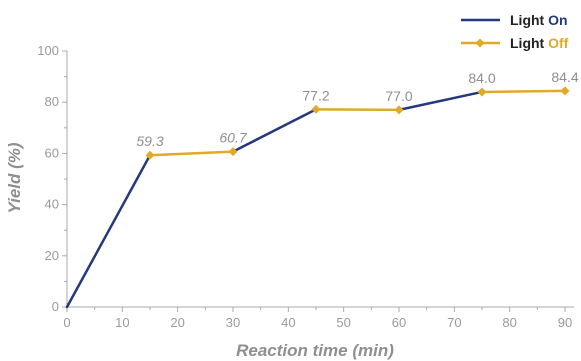 The width and height of the screenshot is (581, 361). I want to click on legend: Light On Light Off, so click(515, 31).